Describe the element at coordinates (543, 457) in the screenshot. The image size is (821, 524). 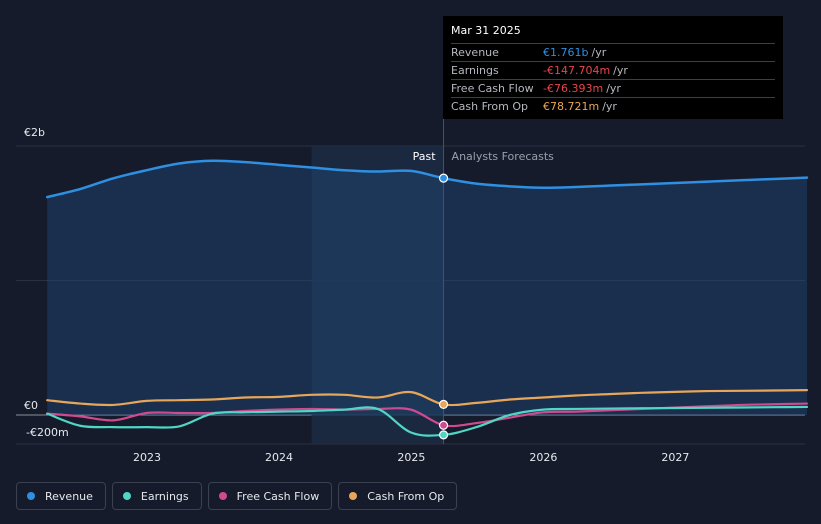
I see `x-tick-label: 2026` at that location.